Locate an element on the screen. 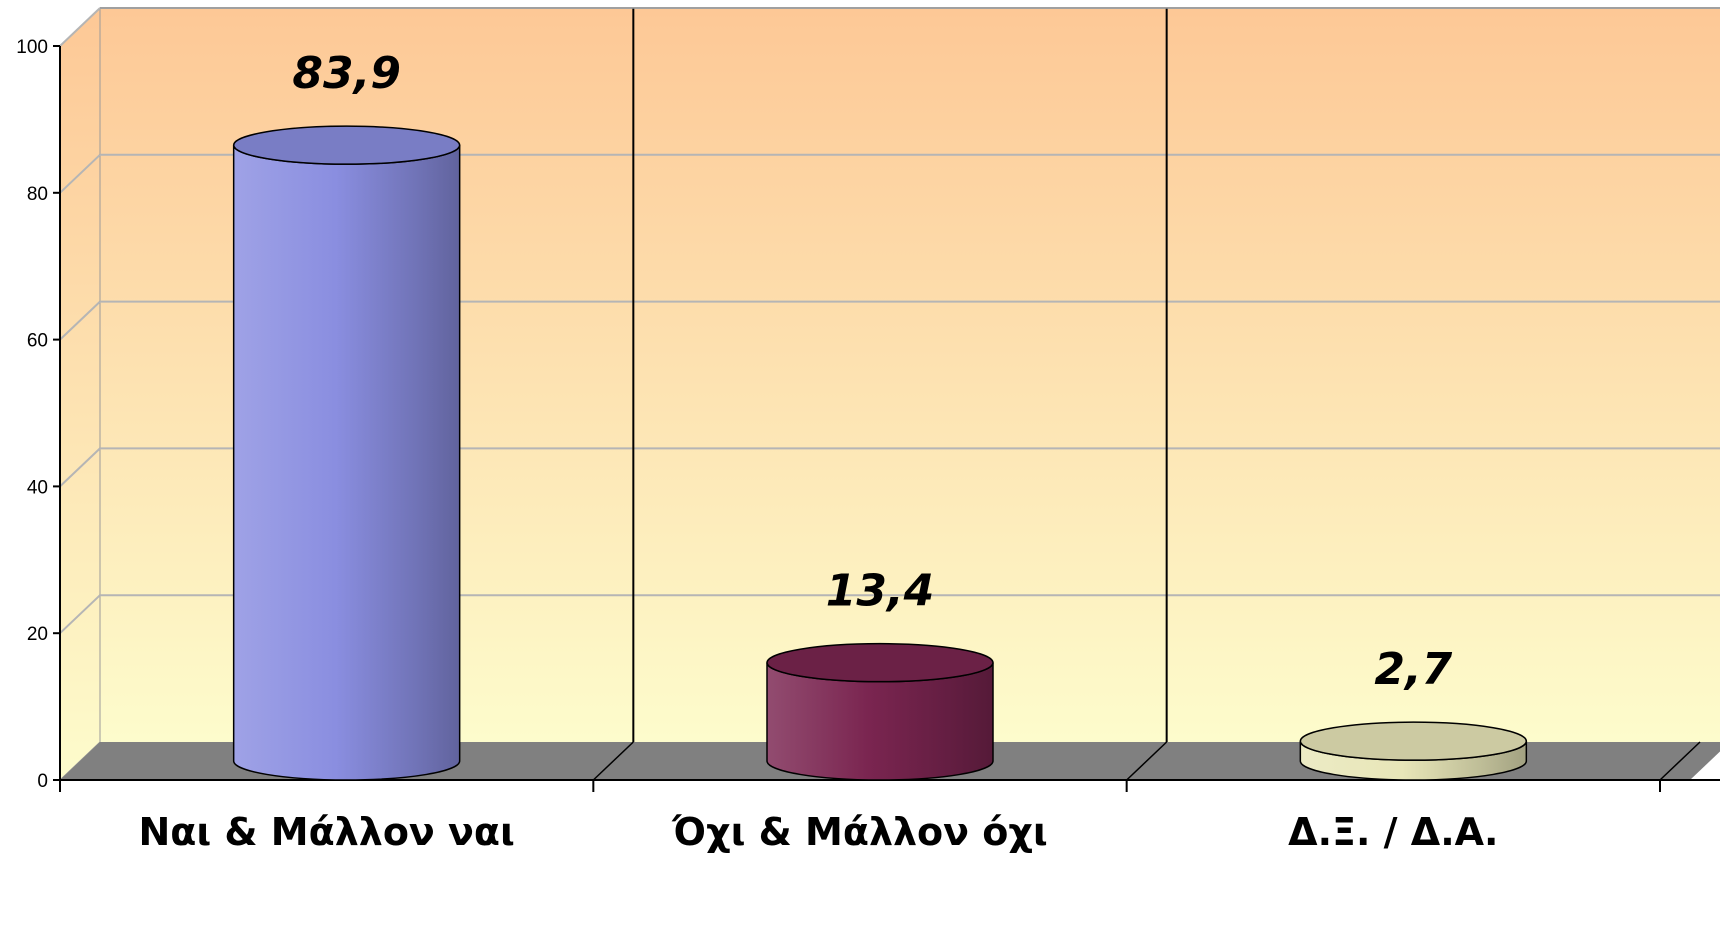 This screenshot has height=934, width=1720. category-label-1: Ναι & Μάλλον ναι is located at coordinates (326, 832).